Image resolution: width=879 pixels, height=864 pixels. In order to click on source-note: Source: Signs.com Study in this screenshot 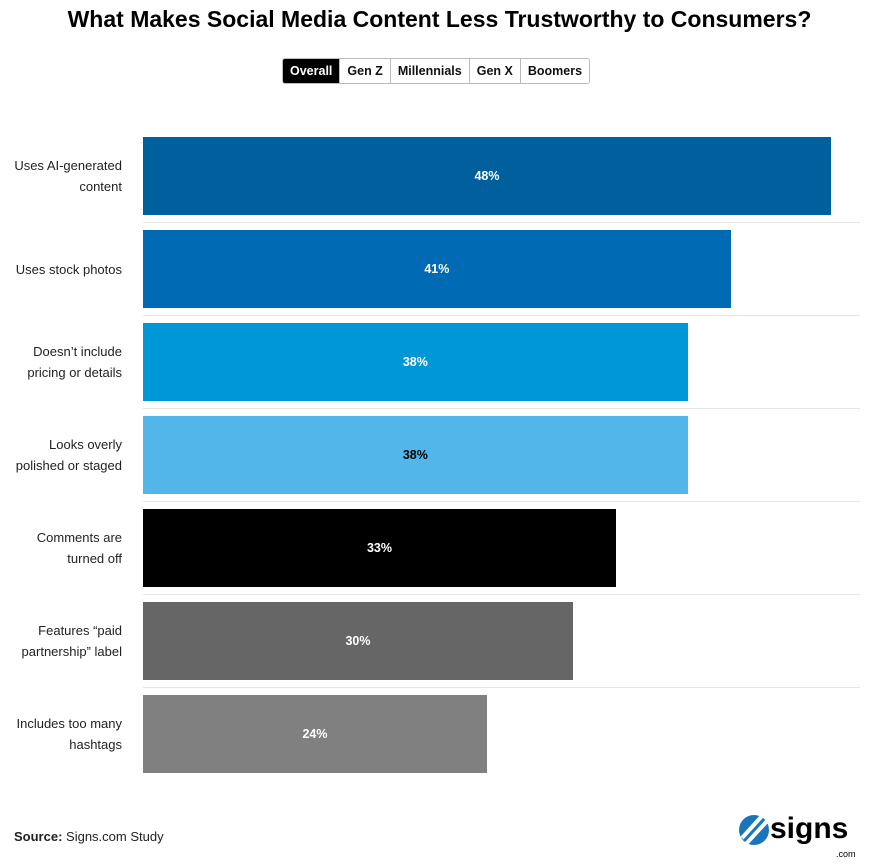, I will do `click(89, 836)`.